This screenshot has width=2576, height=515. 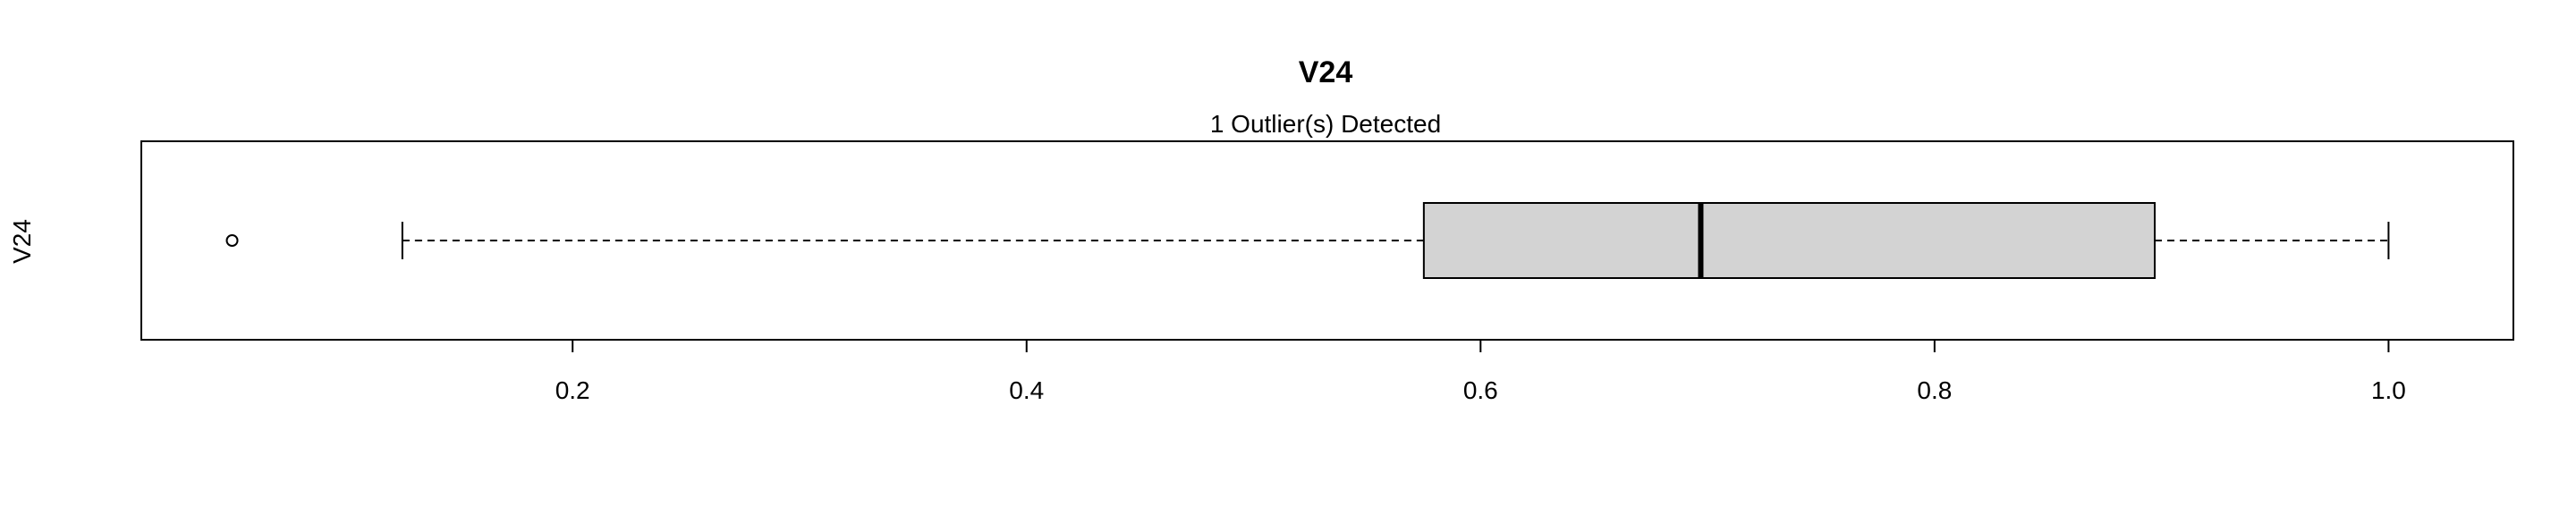 I want to click on interquartile-box, so click(x=1789, y=240).